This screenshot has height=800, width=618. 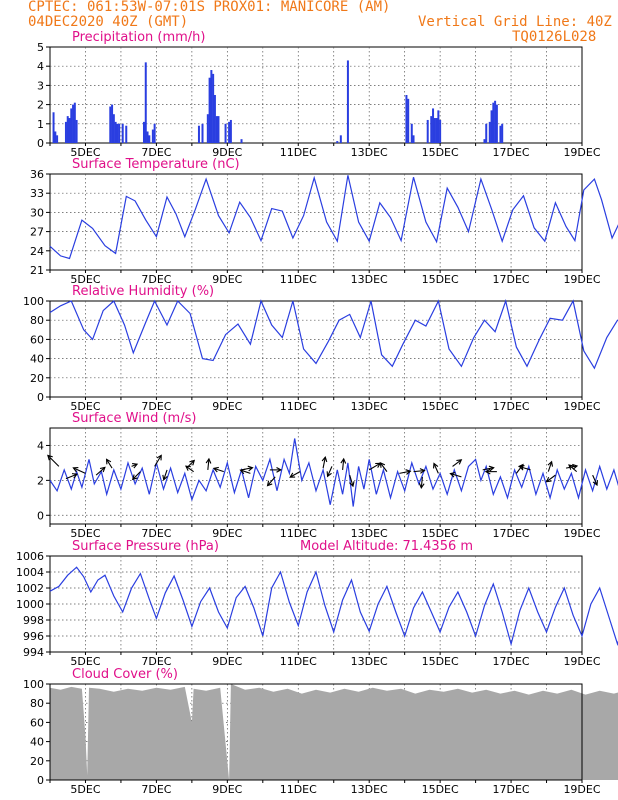 I want to click on panel-title: Surface Temperature (nC), so click(x=156, y=164).